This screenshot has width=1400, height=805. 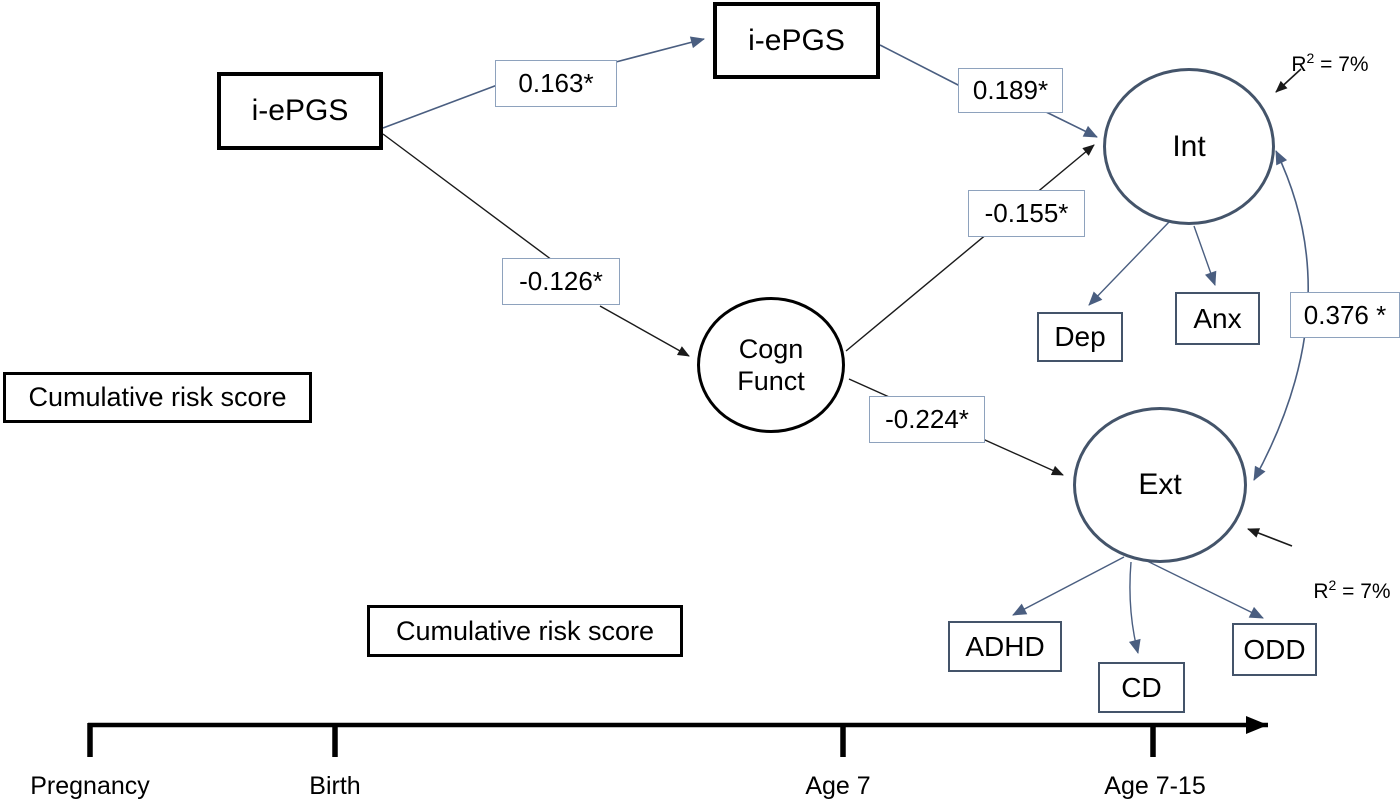 I want to click on node-int-label: Int, so click(x=1189, y=146).